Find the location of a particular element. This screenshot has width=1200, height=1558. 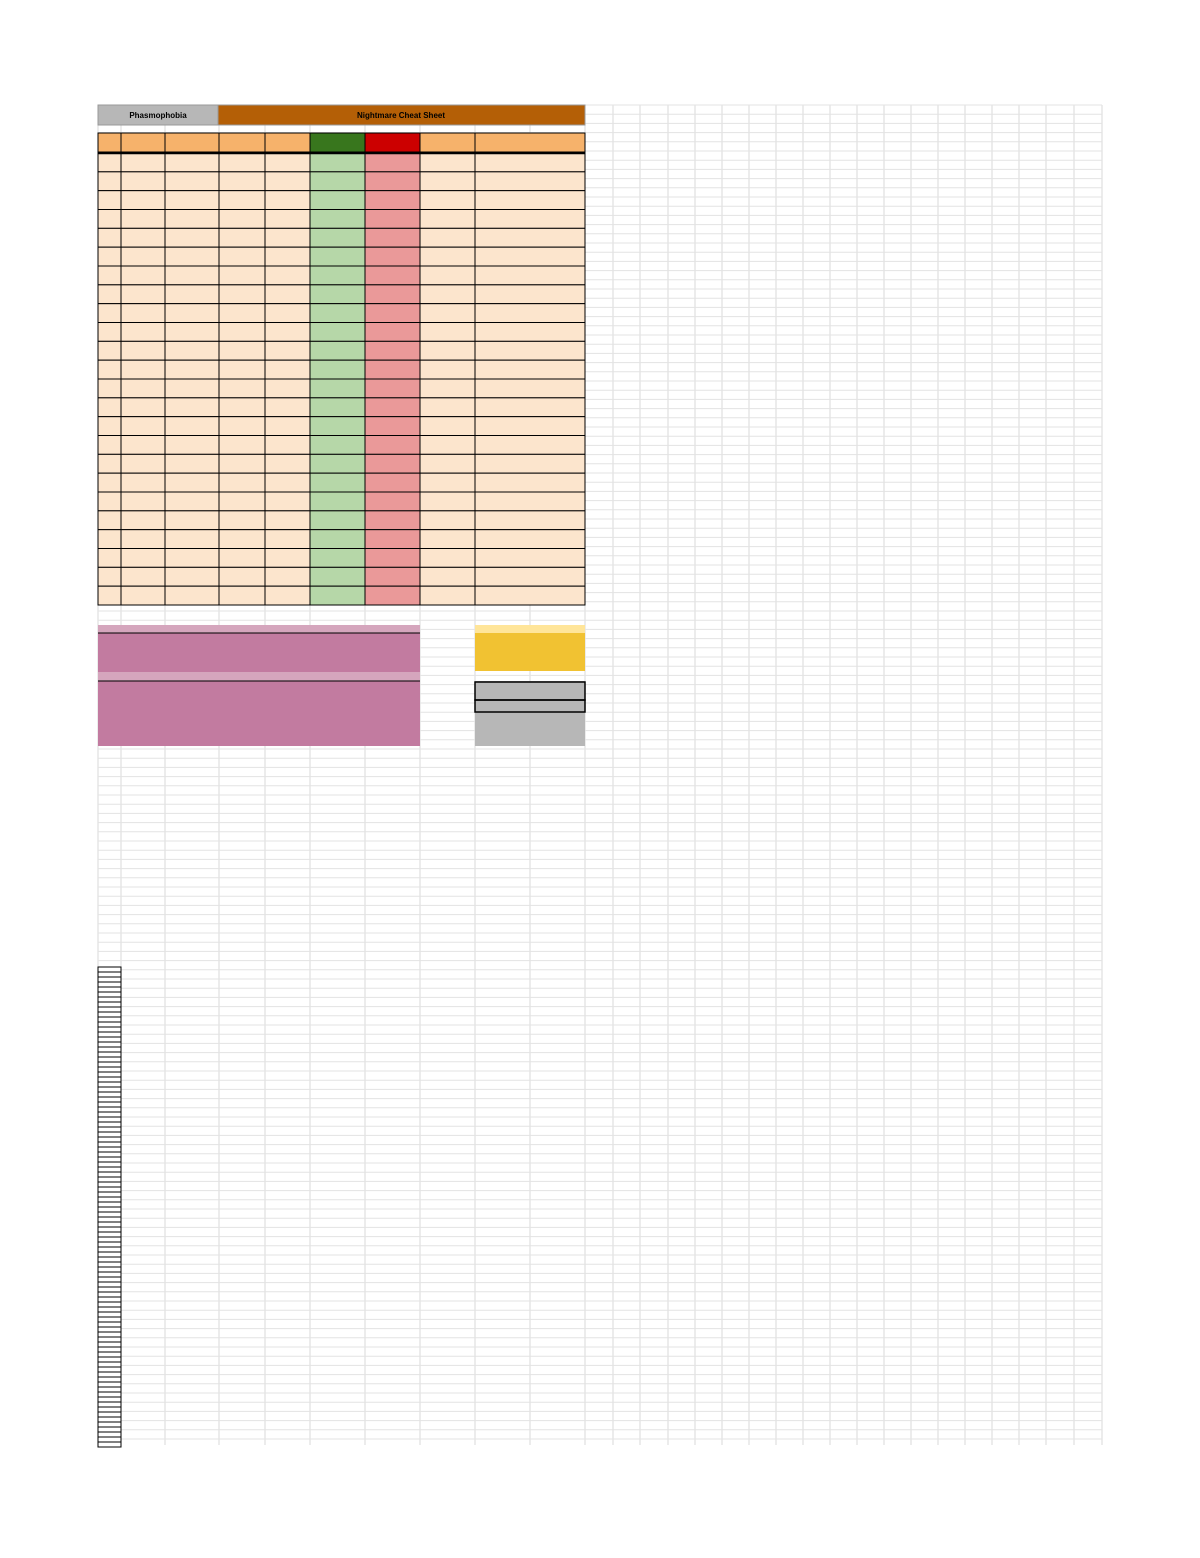

panel-header is located at coordinates (259, 629).